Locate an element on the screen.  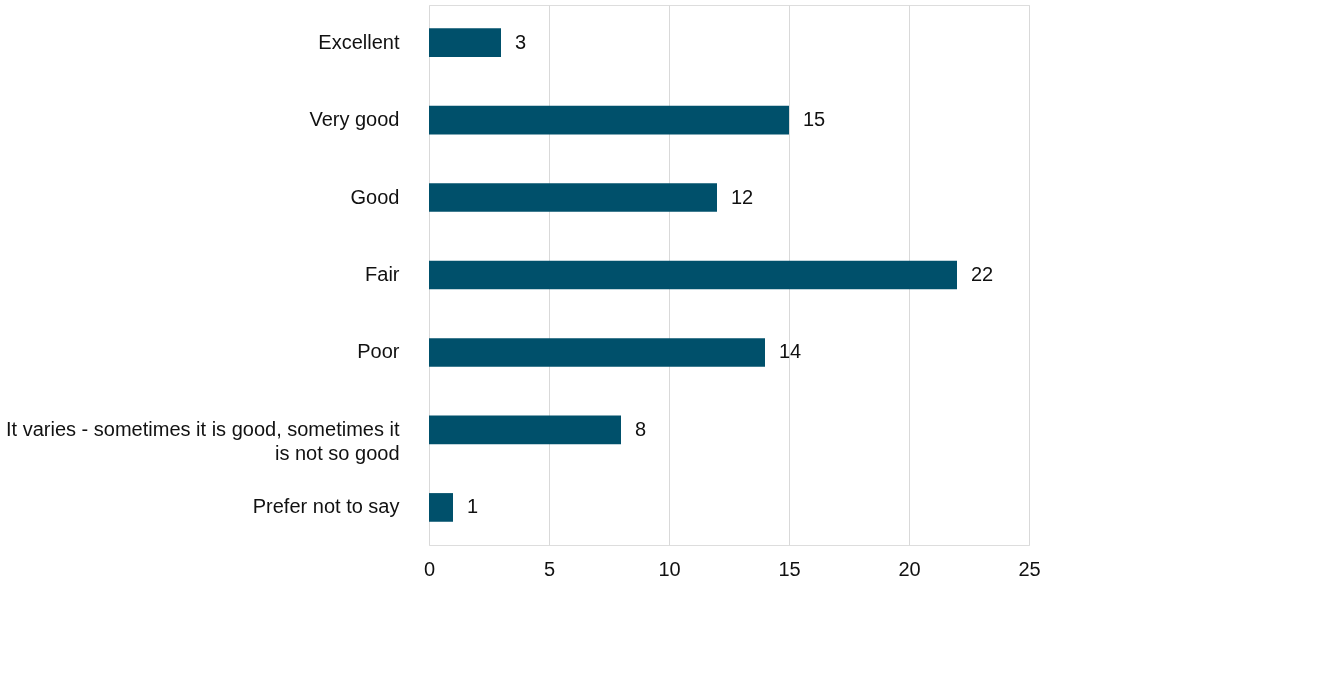
x-tick-label: 25 is located at coordinates (1029, 568).